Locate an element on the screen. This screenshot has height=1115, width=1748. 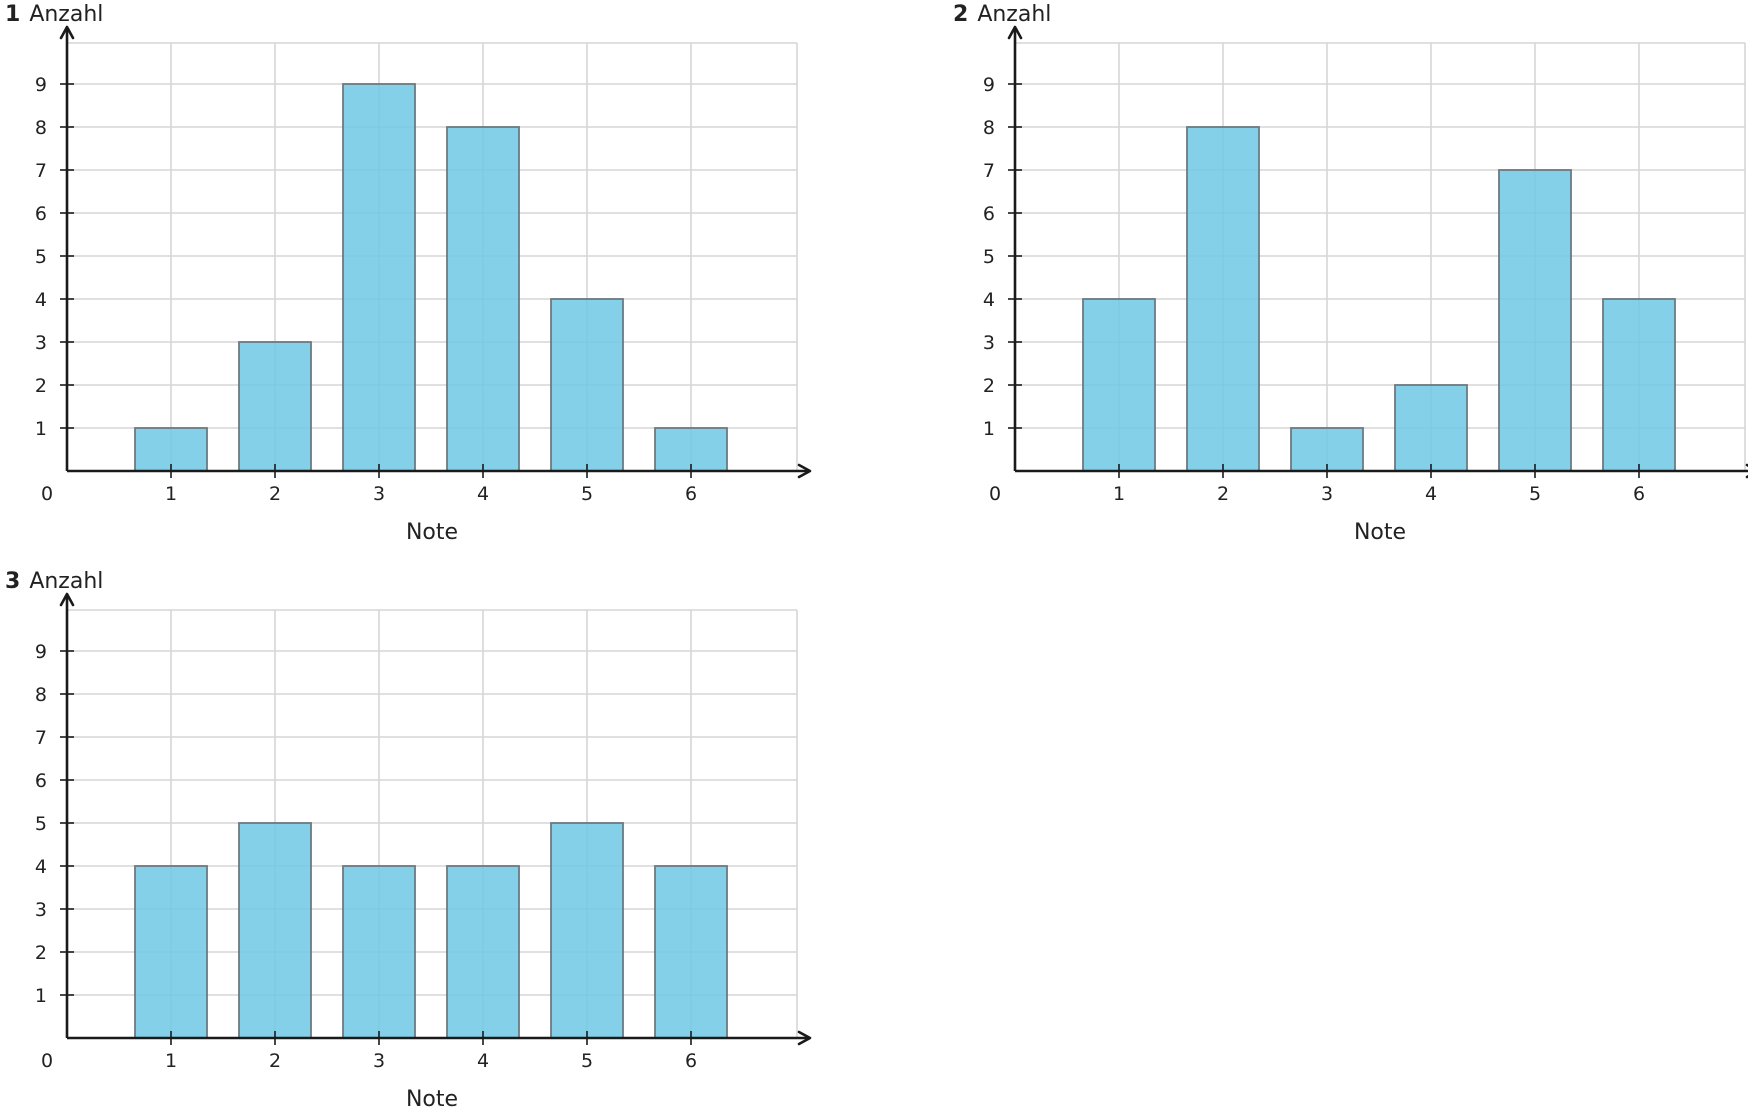
chart-number: 3 is located at coordinates (12, 581).